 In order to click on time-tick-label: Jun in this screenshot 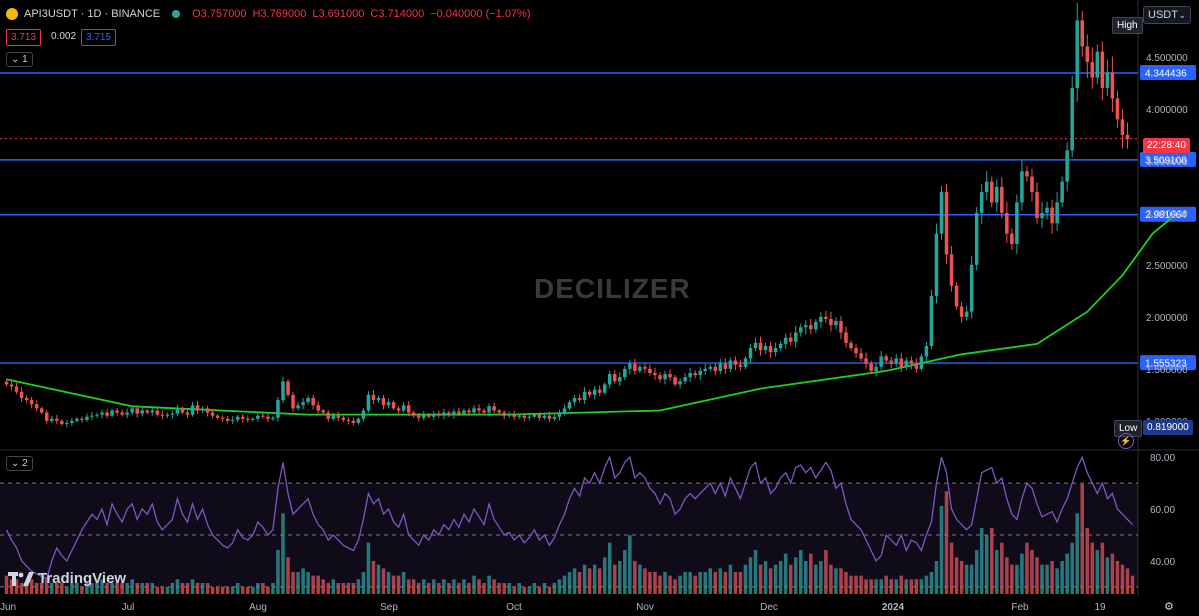, I will do `click(8, 607)`.